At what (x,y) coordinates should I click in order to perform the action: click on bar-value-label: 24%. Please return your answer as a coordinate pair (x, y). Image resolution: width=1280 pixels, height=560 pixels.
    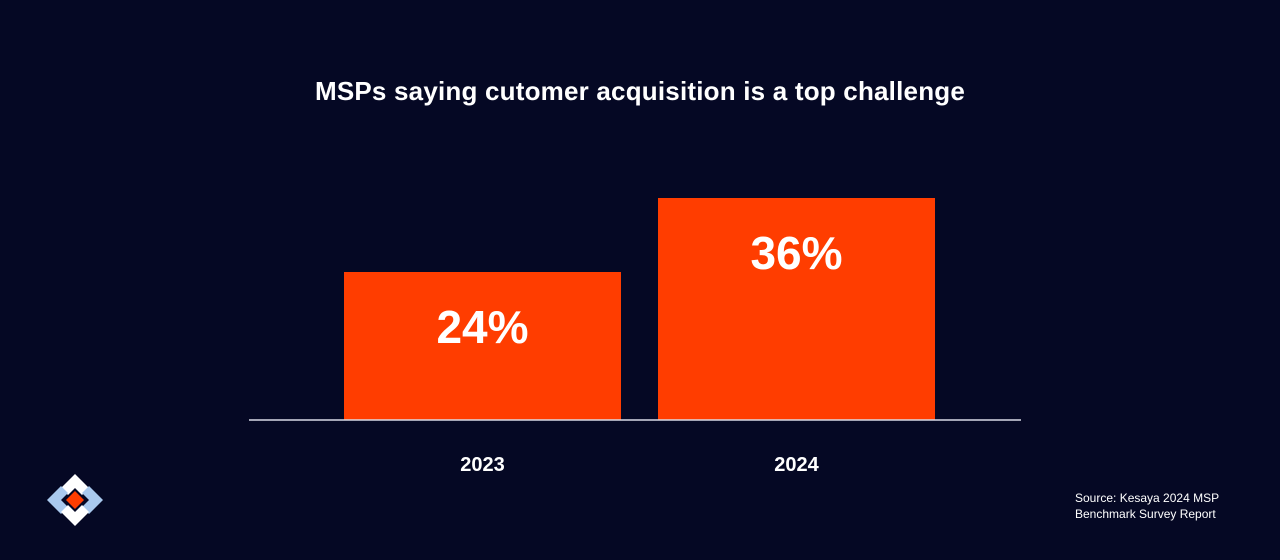
    Looking at the image, I should click on (482, 327).